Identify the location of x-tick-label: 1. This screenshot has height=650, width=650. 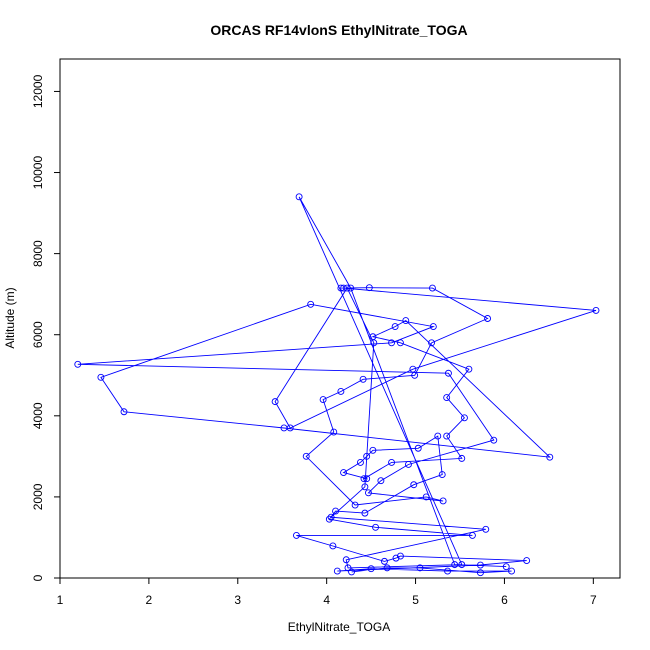
(60, 600).